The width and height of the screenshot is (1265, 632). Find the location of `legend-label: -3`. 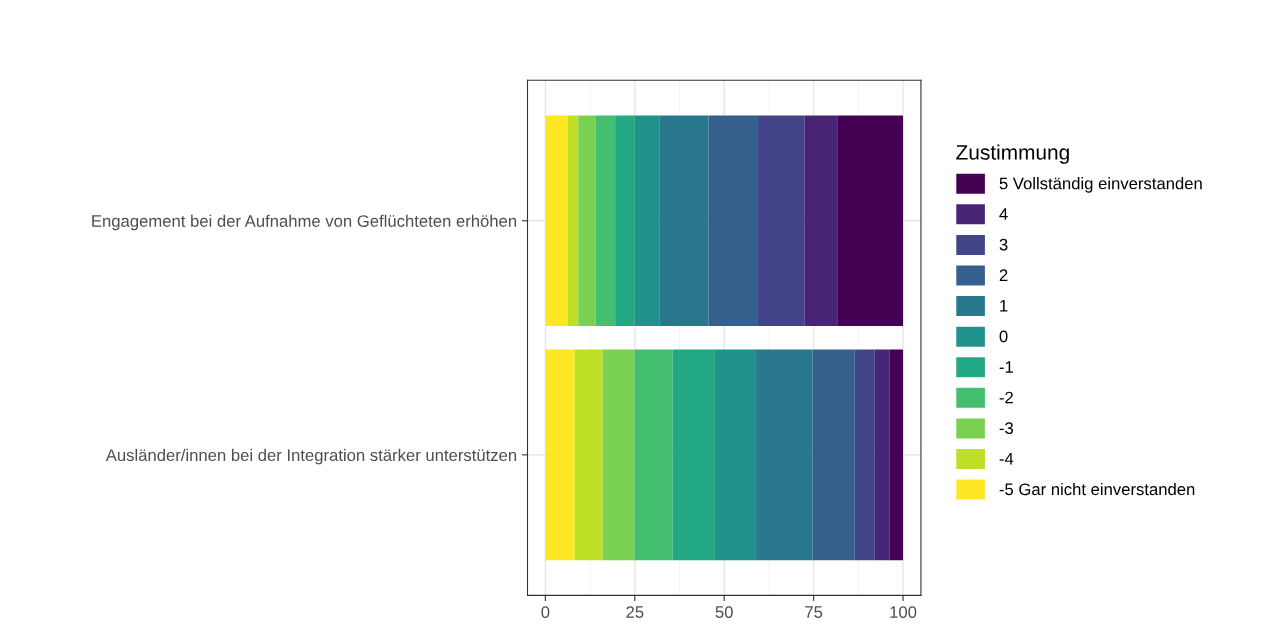

legend-label: -3 is located at coordinates (1006, 428).